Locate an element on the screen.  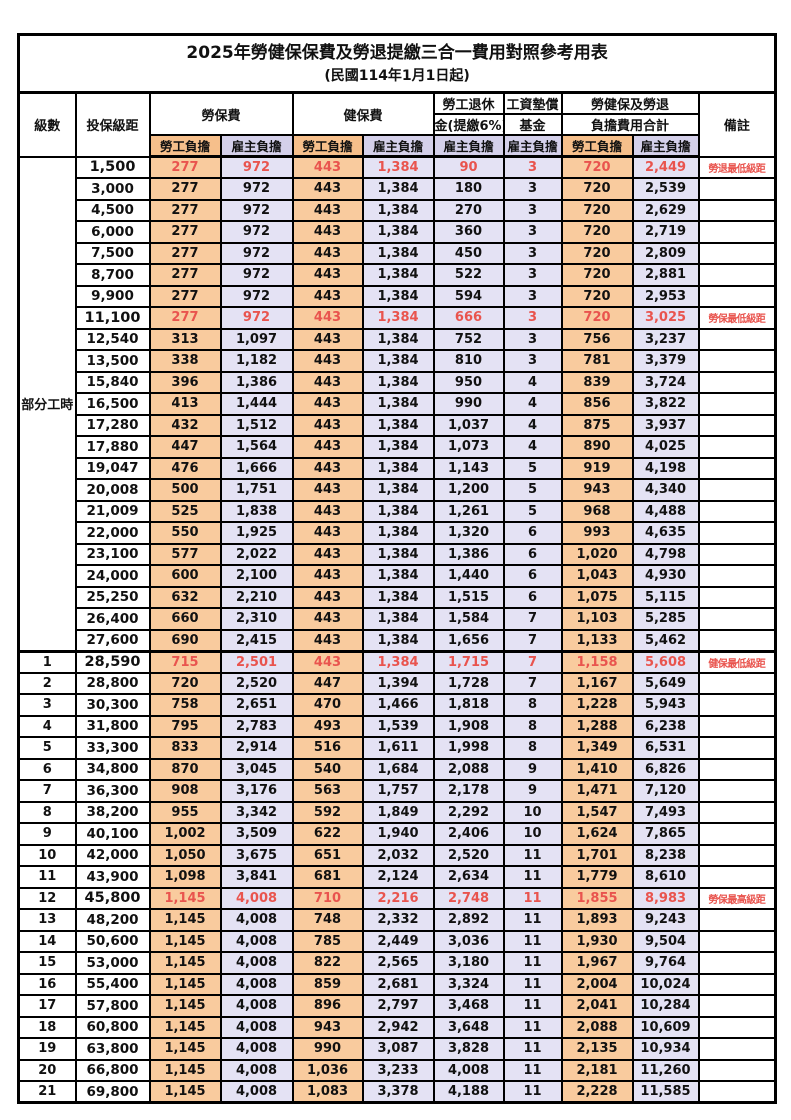
pension-cell: 3,468 is located at coordinates (468, 1006).